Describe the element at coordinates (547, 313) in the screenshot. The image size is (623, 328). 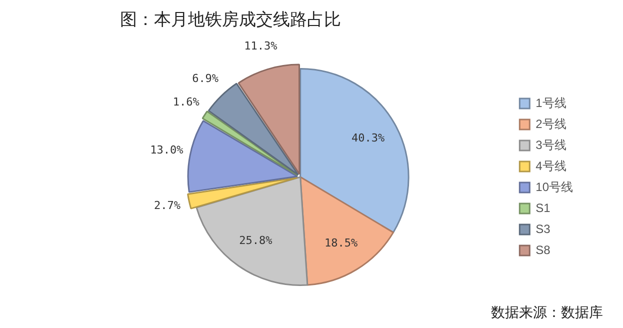
I see `source-note: 数据来源：数据库` at that location.